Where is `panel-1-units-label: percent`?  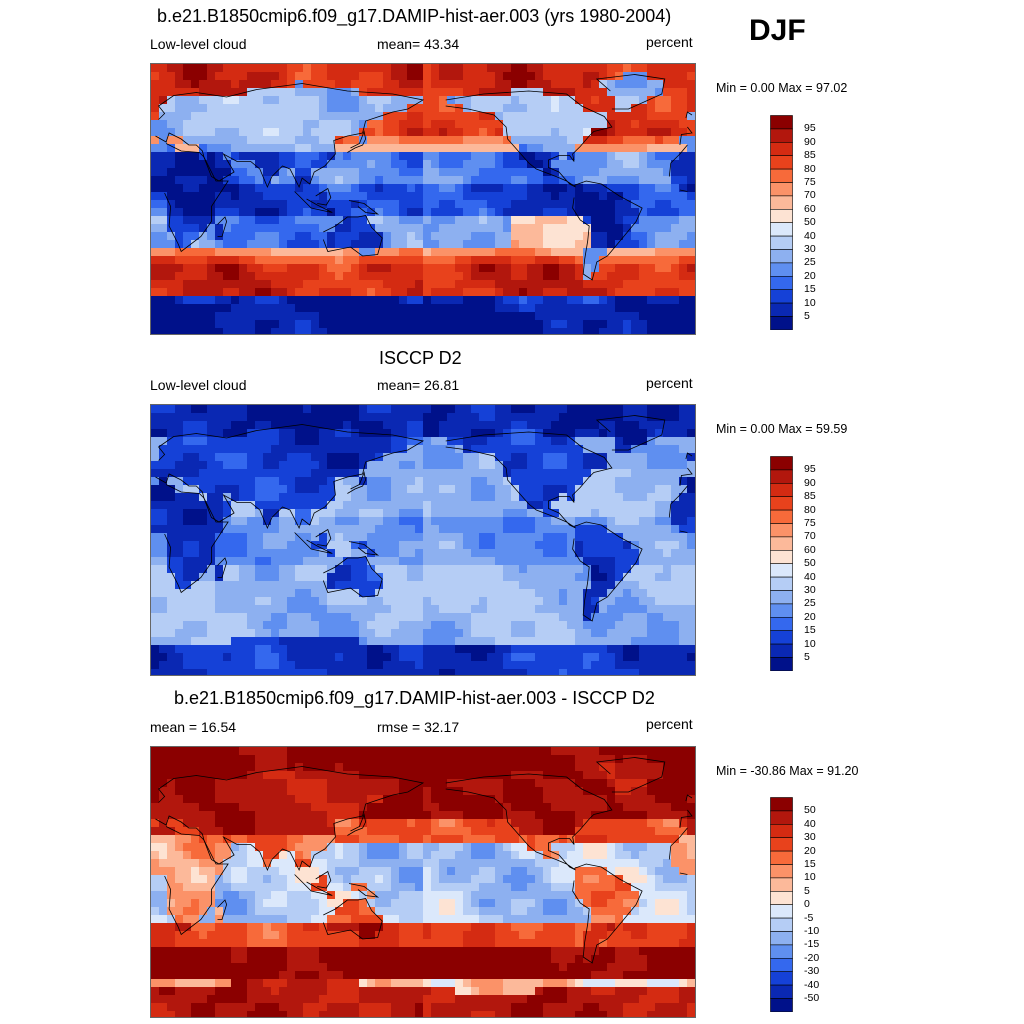
panel-1-units-label: percent is located at coordinates (669, 42).